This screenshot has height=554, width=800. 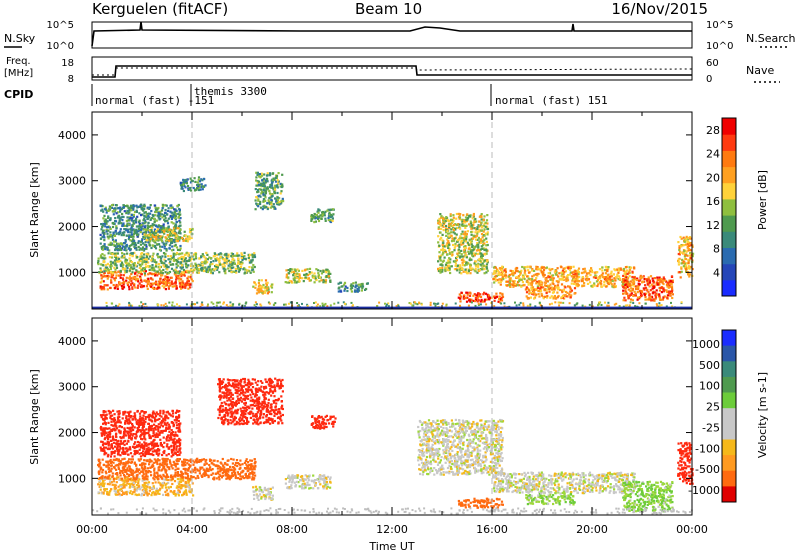 What do you see at coordinates (392, 71) in the screenshot?
I see `freq-trace` at bounding box center [392, 71].